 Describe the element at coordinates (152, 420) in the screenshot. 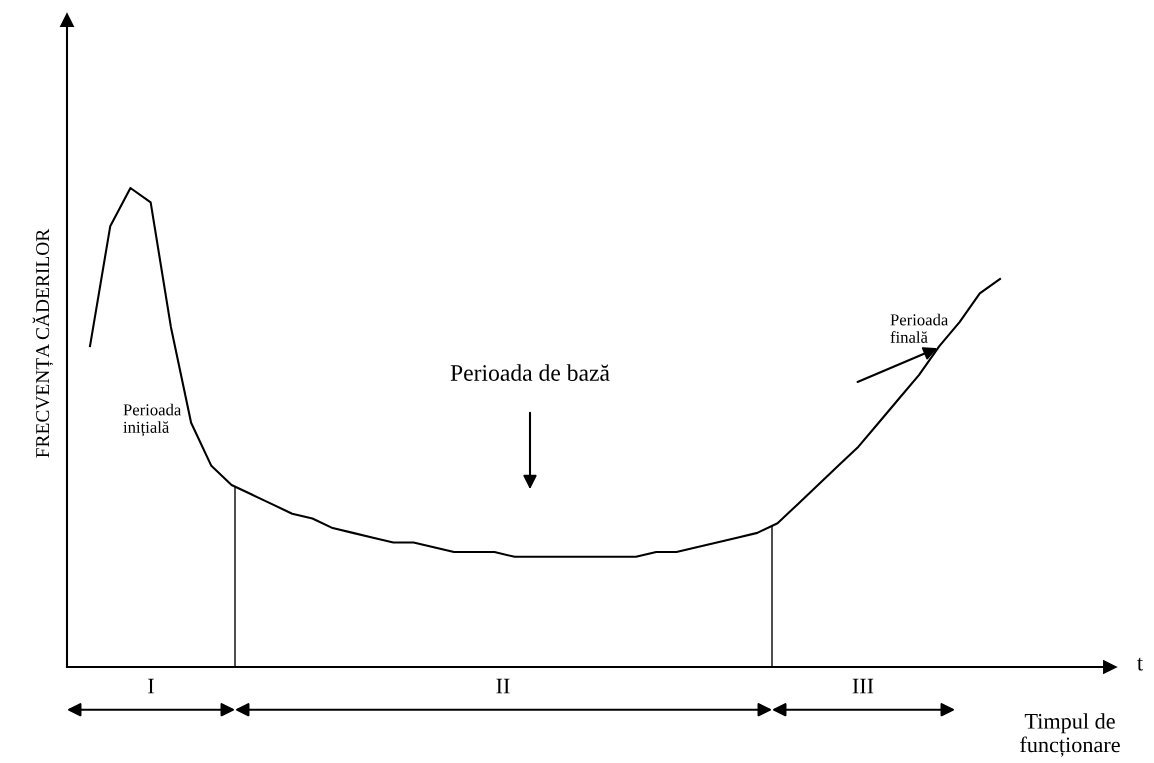

I see `annotation: Perioada inițială` at that location.